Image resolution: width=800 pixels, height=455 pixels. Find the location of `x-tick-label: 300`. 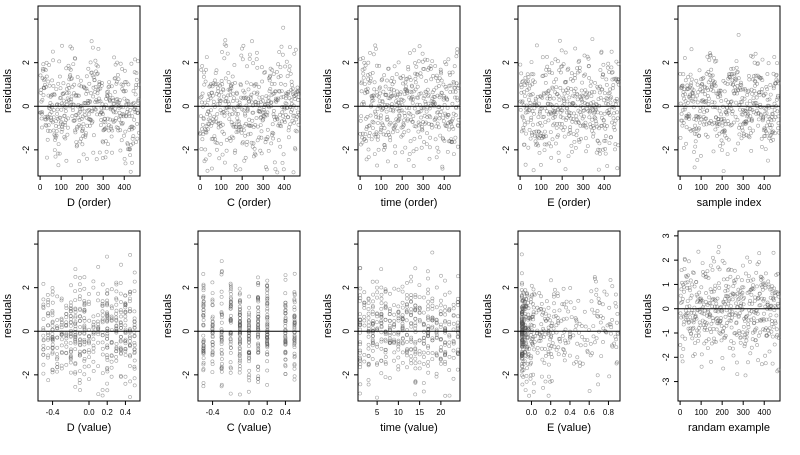

x-tick-label: 300 is located at coordinates (104, 187).